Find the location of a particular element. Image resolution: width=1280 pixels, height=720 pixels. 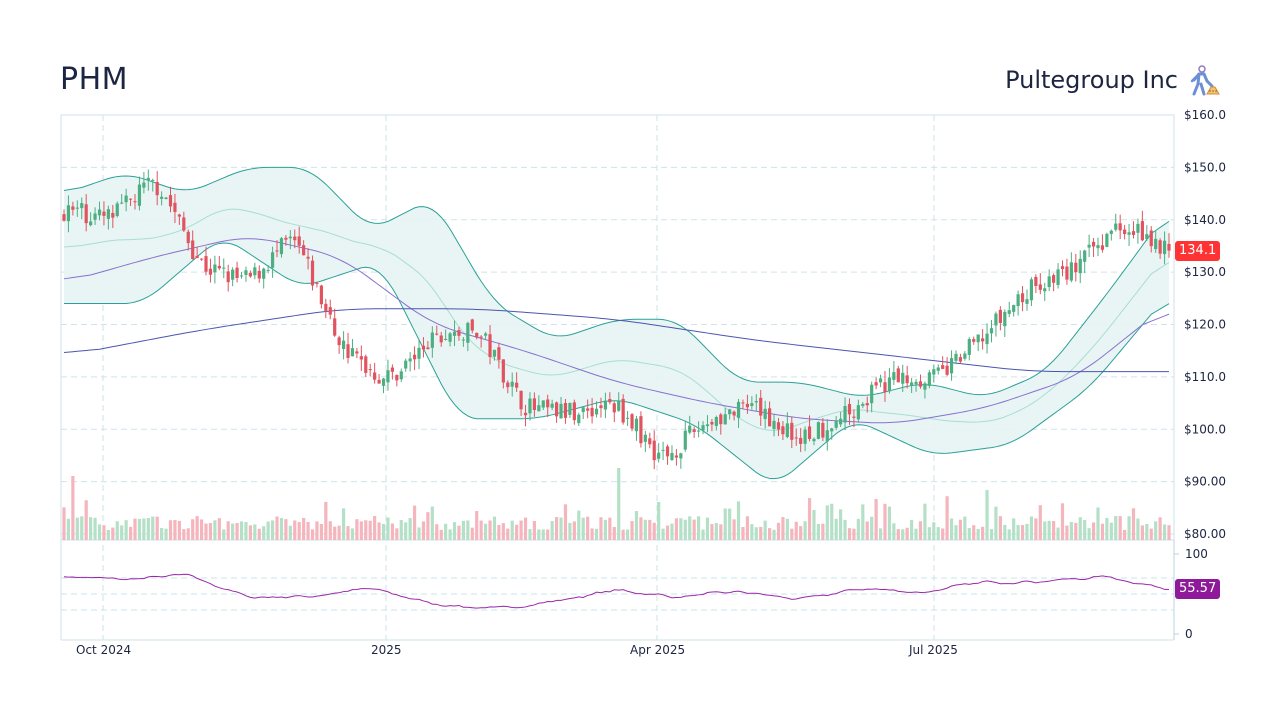

last-price-badge: 134.1 is located at coordinates (1198, 251).